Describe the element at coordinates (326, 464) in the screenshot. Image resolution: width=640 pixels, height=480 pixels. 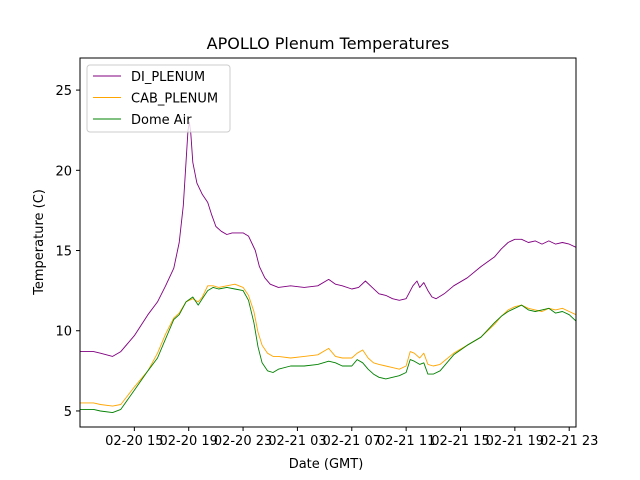
I see `x-axis-label: Date (GMT)` at that location.